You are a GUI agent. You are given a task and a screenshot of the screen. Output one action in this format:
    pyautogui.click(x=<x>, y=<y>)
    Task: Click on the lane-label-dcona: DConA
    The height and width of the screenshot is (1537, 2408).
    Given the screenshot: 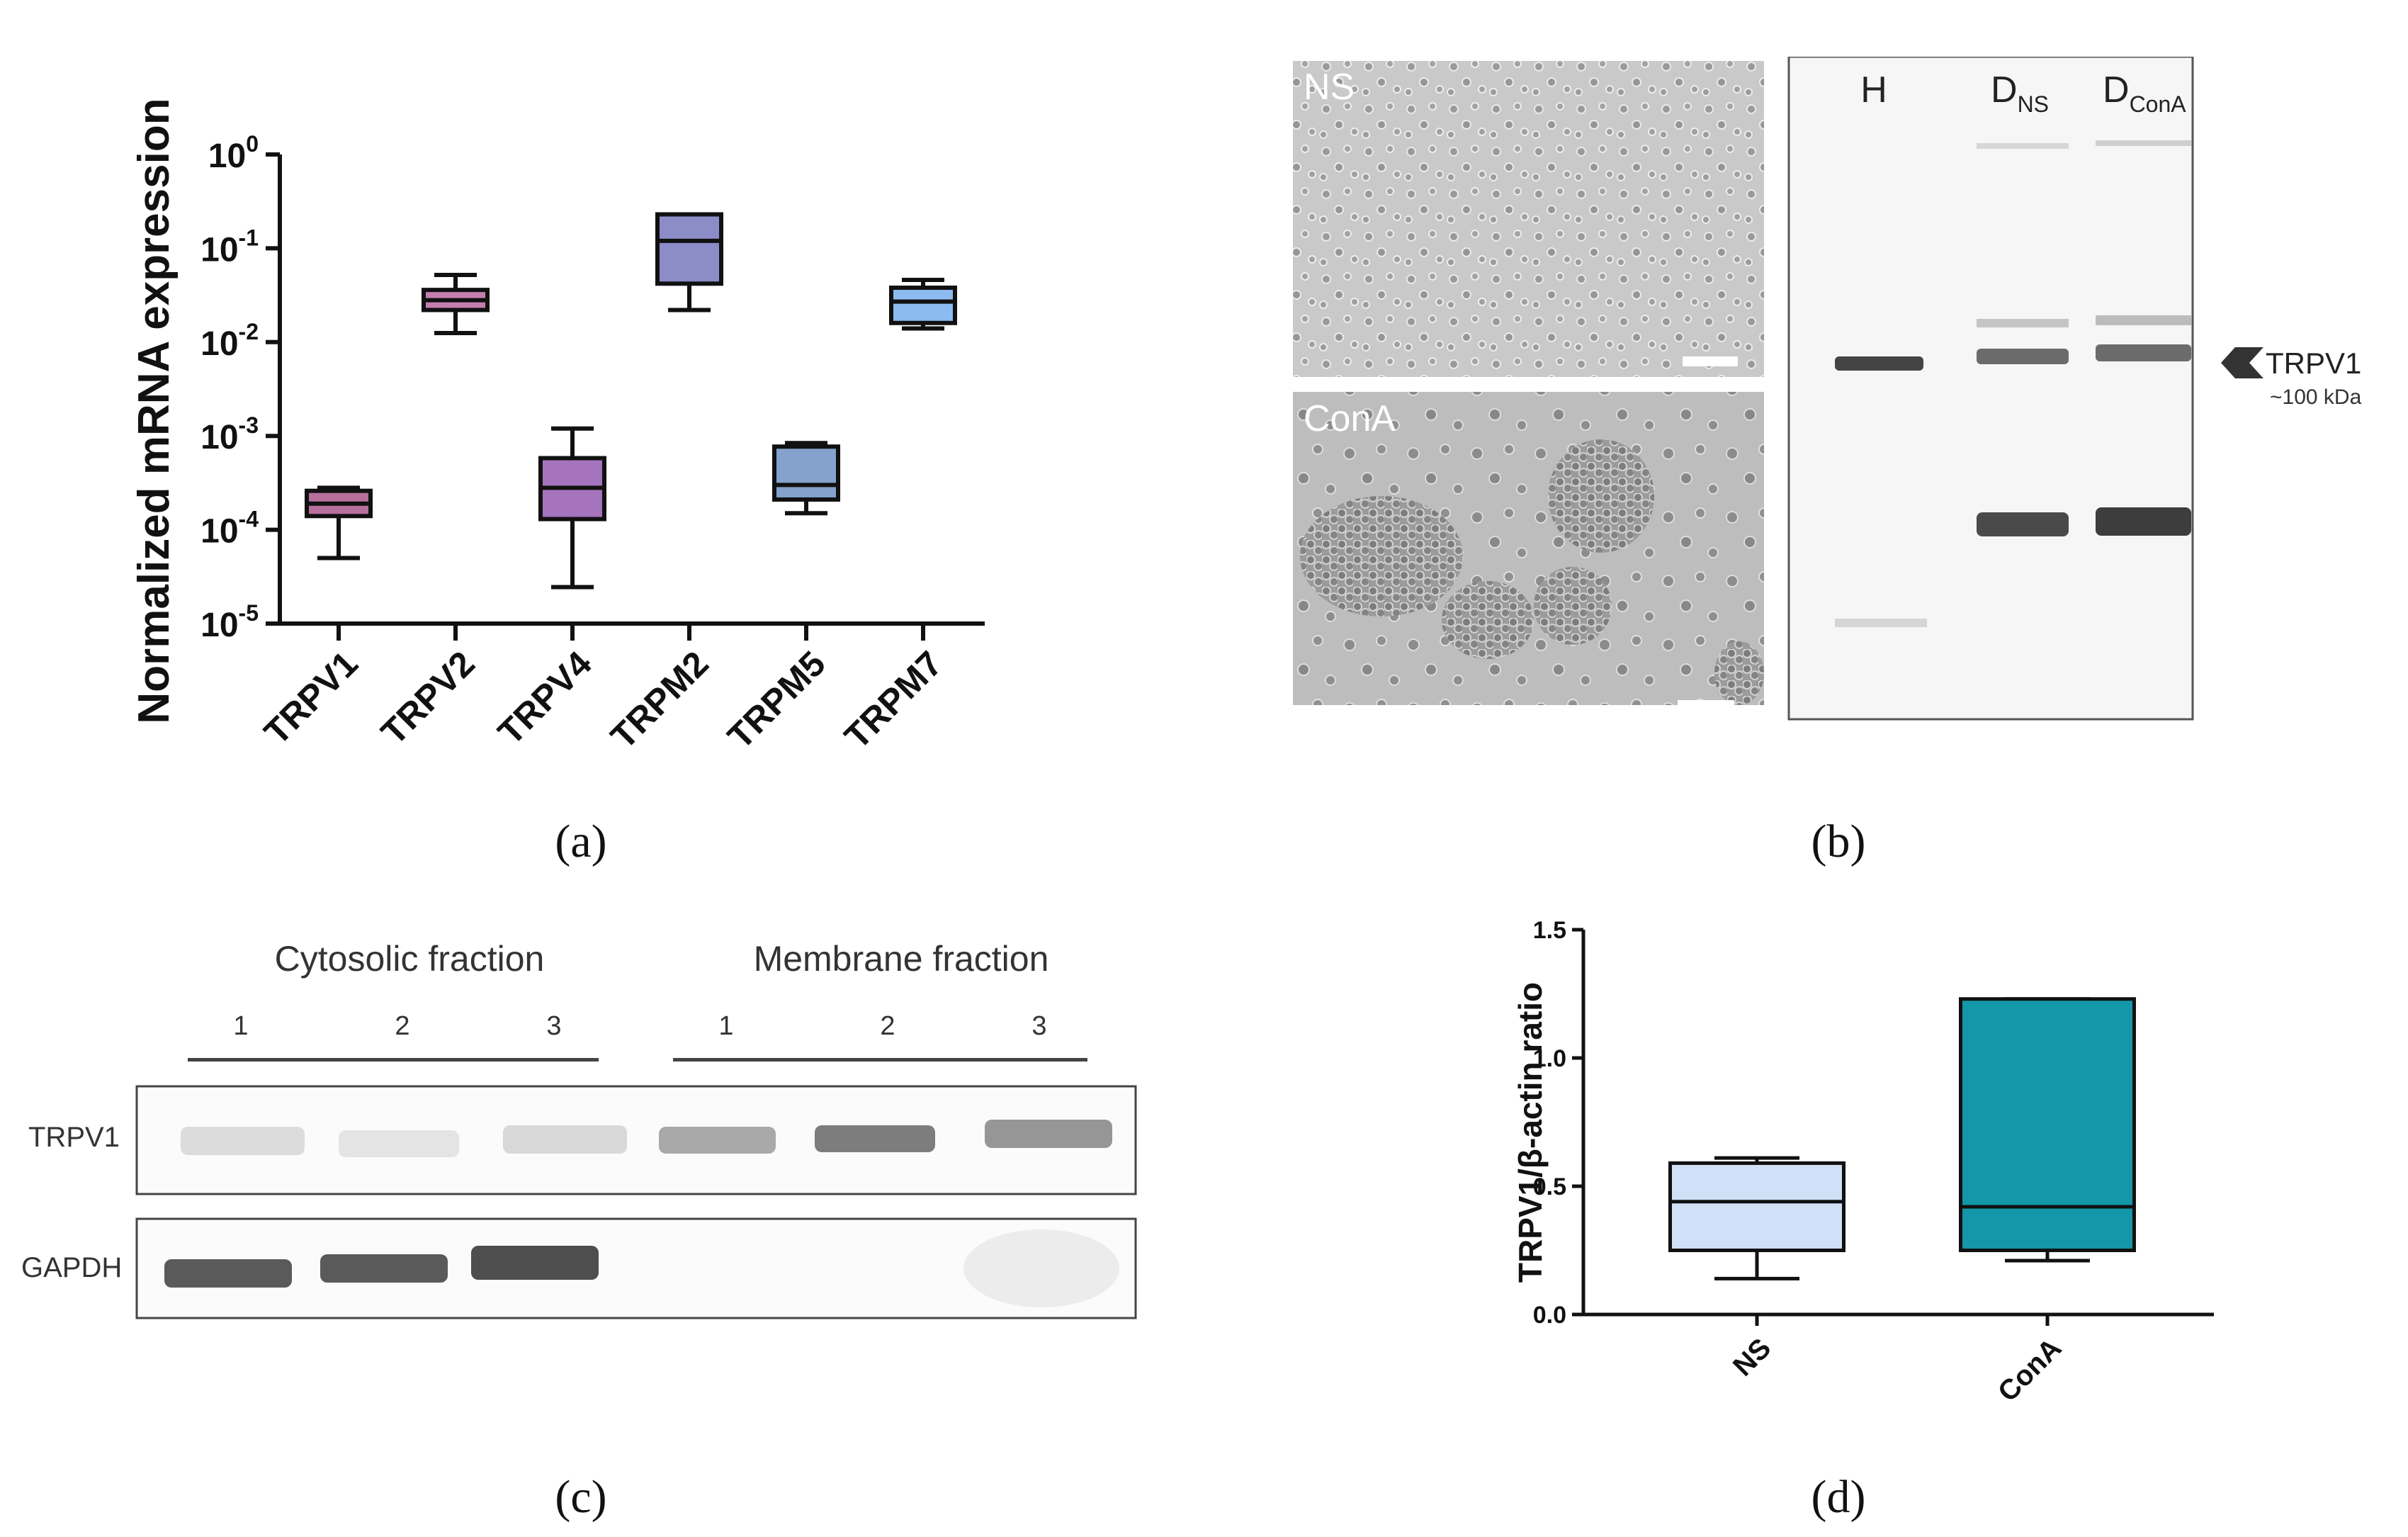 What is the action you would take?
    pyautogui.click(x=2144, y=93)
    